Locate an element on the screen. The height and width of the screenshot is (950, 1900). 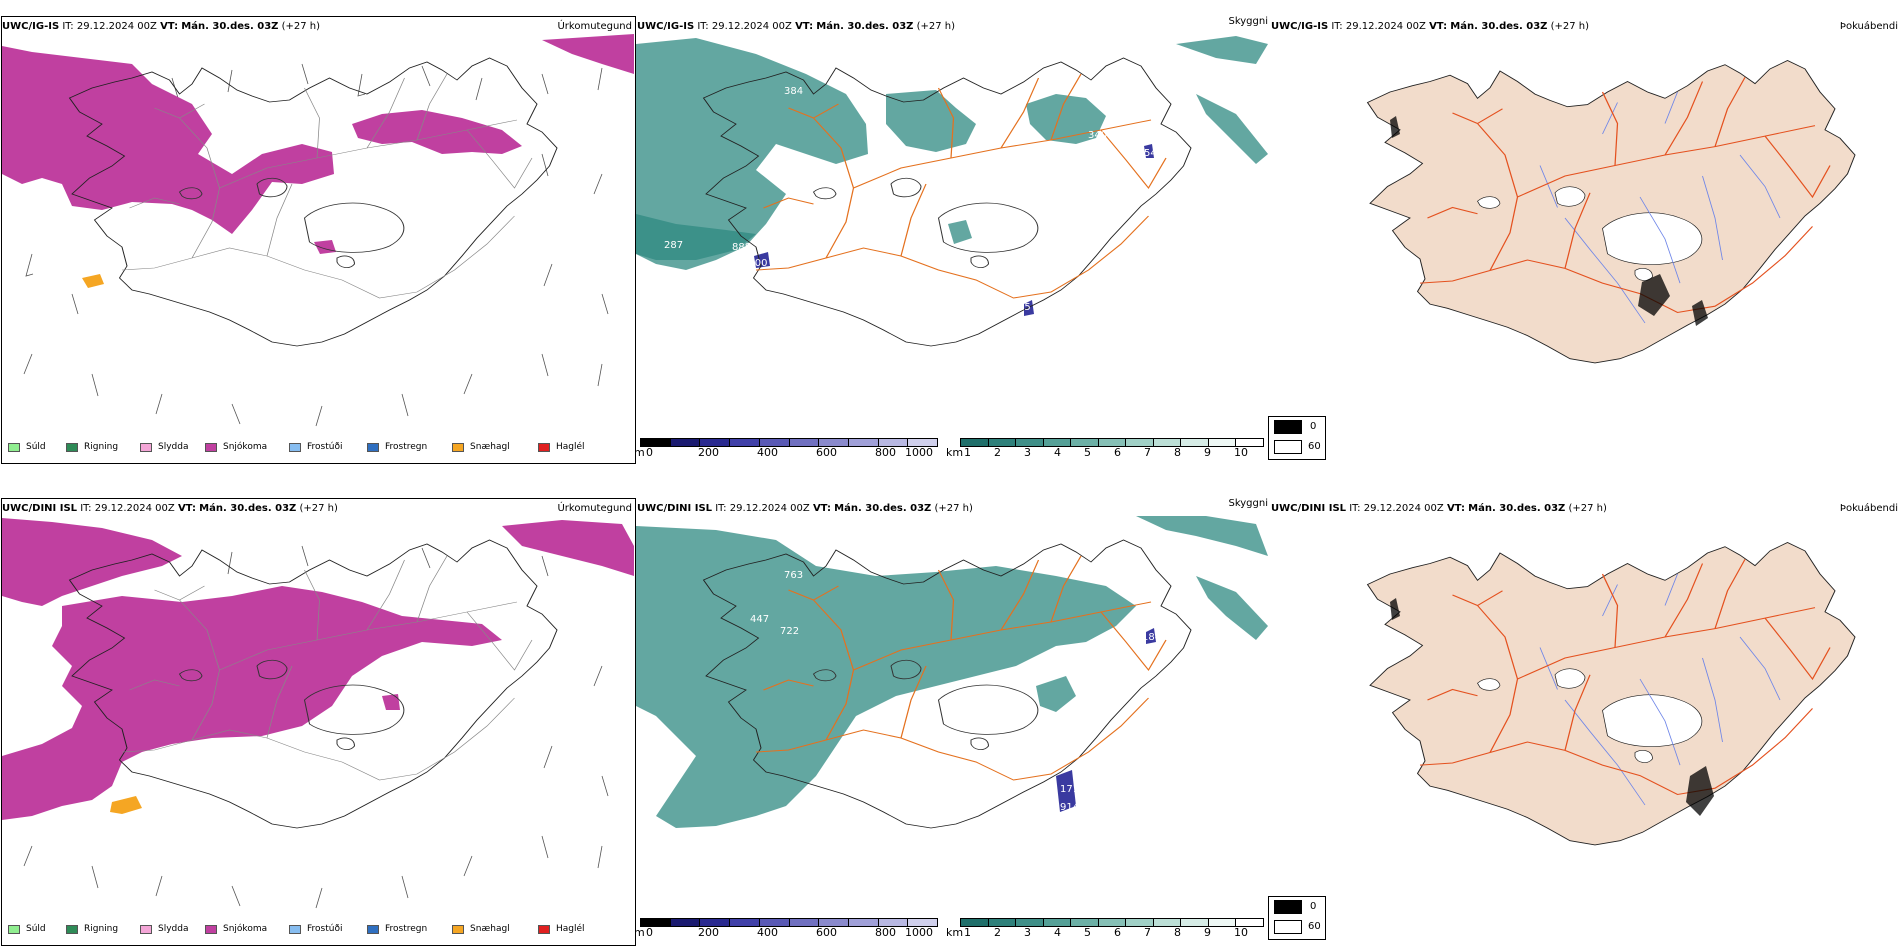
visibility-map: 384 340 54 287 888 1000 967 25 5 is located at coordinates (952, 191).